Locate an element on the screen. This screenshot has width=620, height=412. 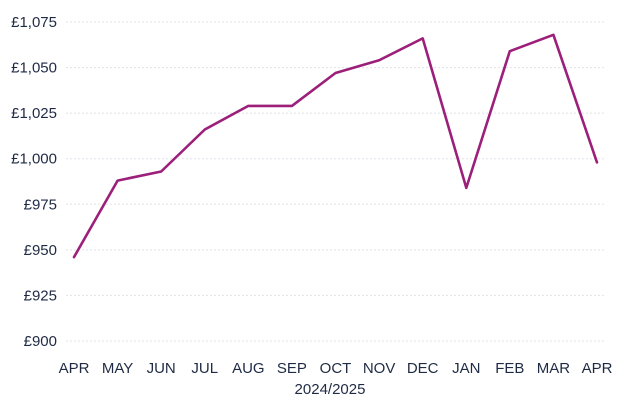
y-axis-ticks: £900 £925 £950 £975 £1,000 £1,025 £1,050 £1,075 is located at coordinates (34, 182).